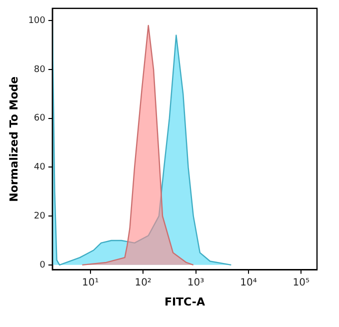 The image size is (339, 327). What do you see at coordinates (248, 282) in the screenshot?
I see `x-tick-label: 10⁴` at bounding box center [248, 282].